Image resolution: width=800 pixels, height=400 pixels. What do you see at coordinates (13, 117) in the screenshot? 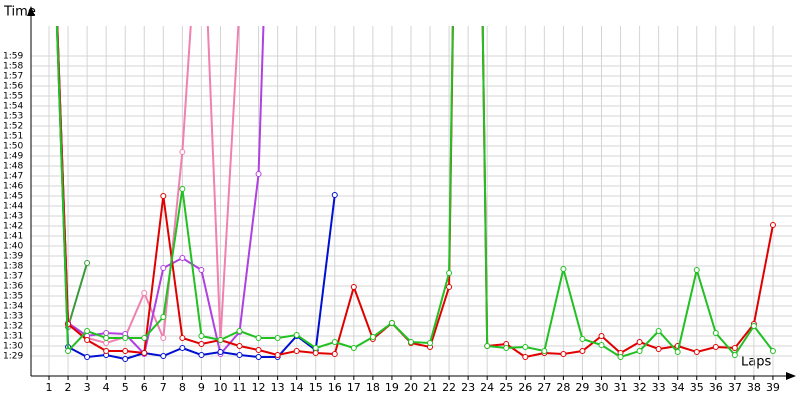
I see `y-tick-label: 1:53` at bounding box center [13, 117].